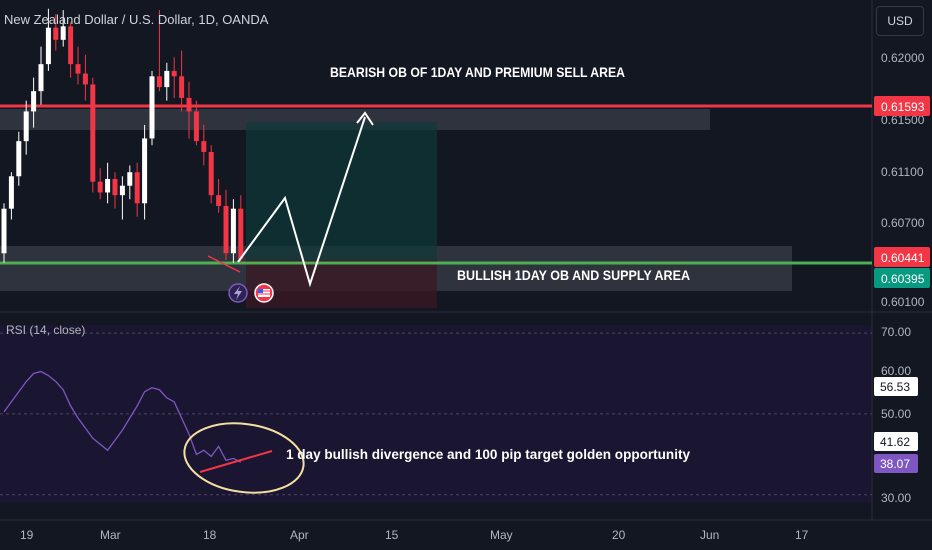 The image size is (932, 550). I want to click on time-tick: 17, so click(802, 535).